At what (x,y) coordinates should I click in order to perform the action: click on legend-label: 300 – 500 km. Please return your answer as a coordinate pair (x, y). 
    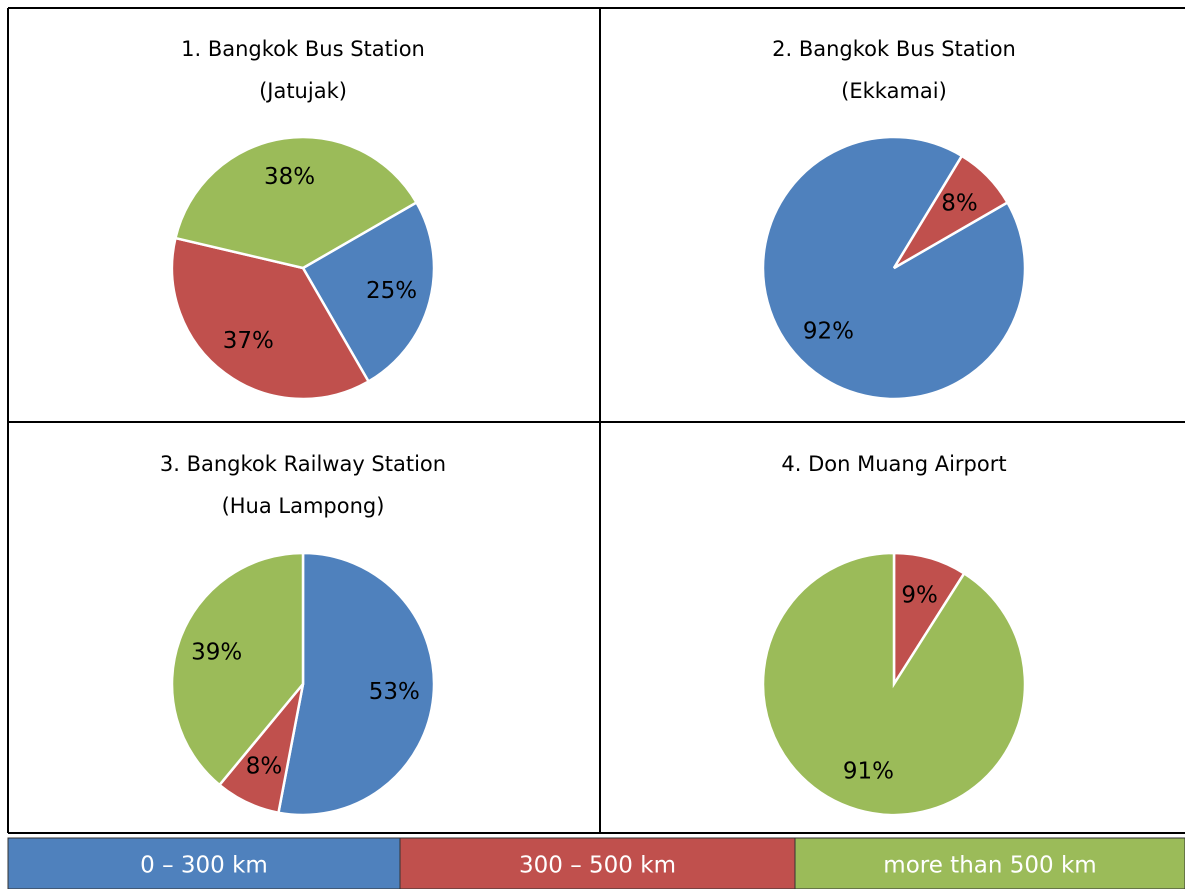
    Looking at the image, I should click on (597, 866).